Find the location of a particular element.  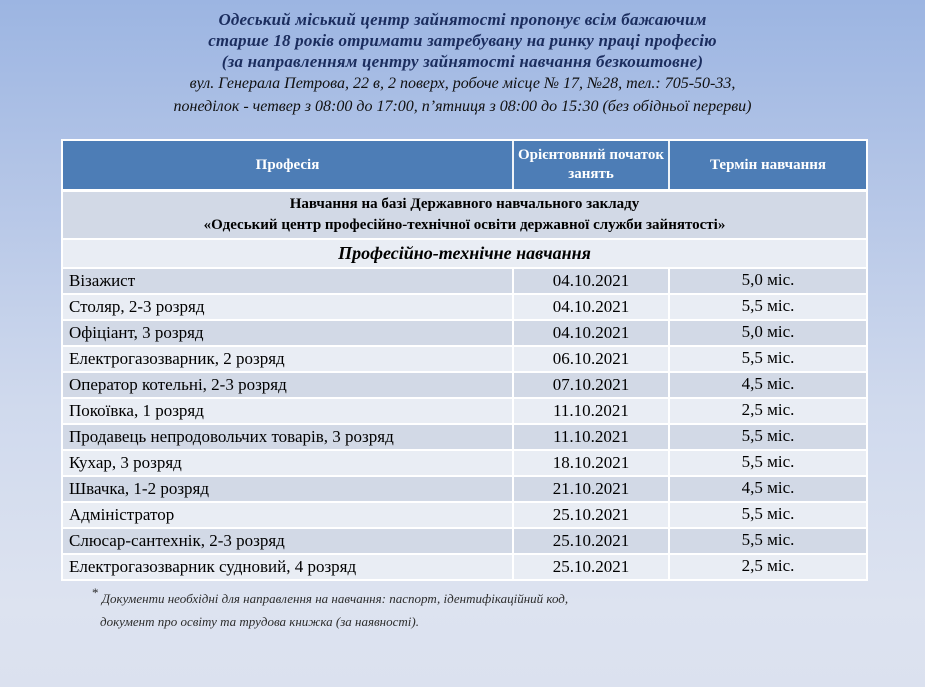

profession-cell: Електрогазозварник судновий, 4 розряд is located at coordinates (287, 567).